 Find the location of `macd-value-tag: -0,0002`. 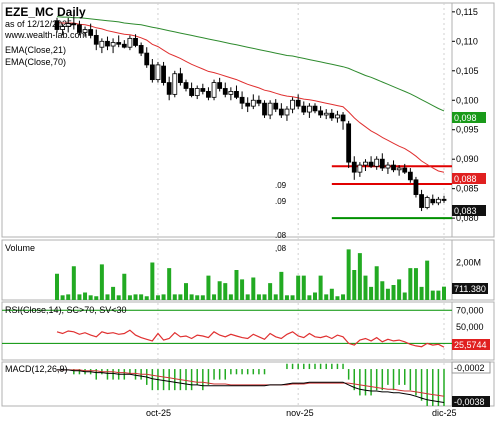

macd-value-tag: -0,0002 is located at coordinates (471, 367).